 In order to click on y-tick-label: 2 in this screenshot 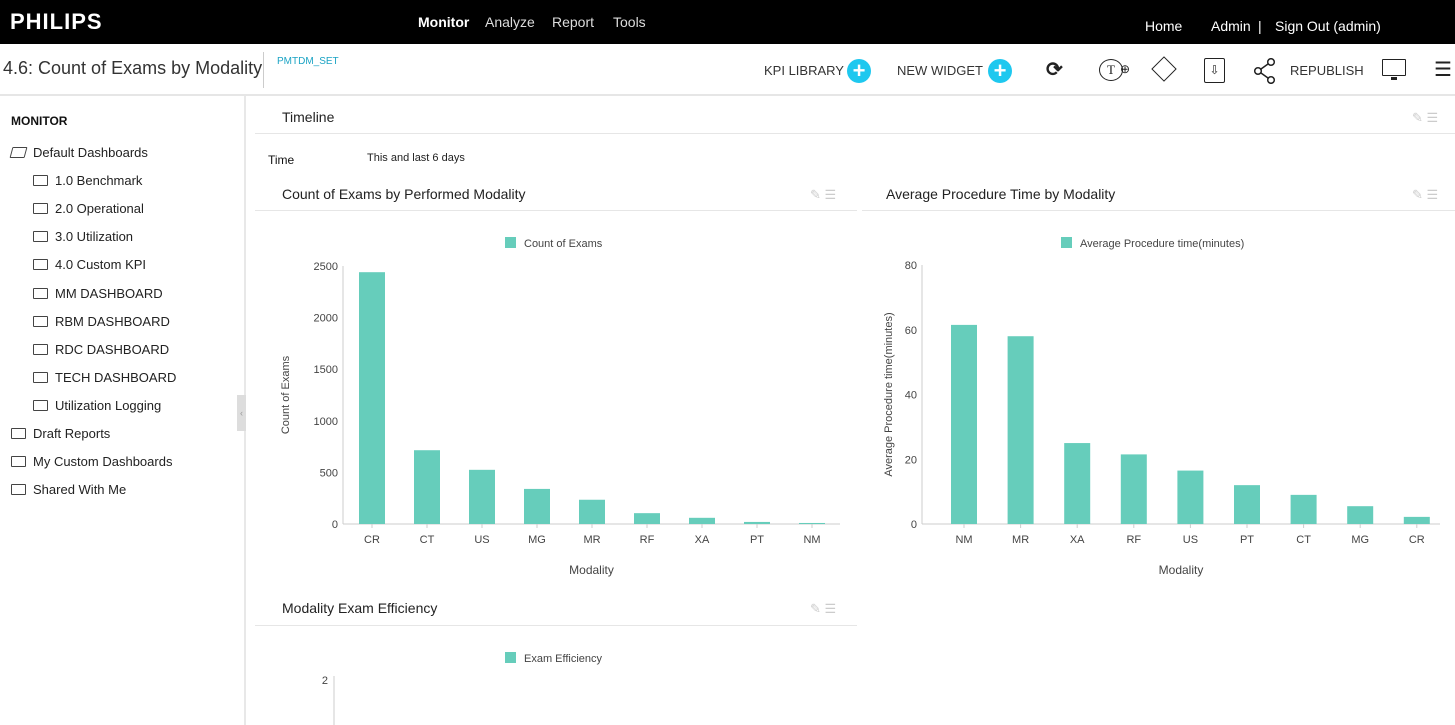, I will do `click(325, 681)`.